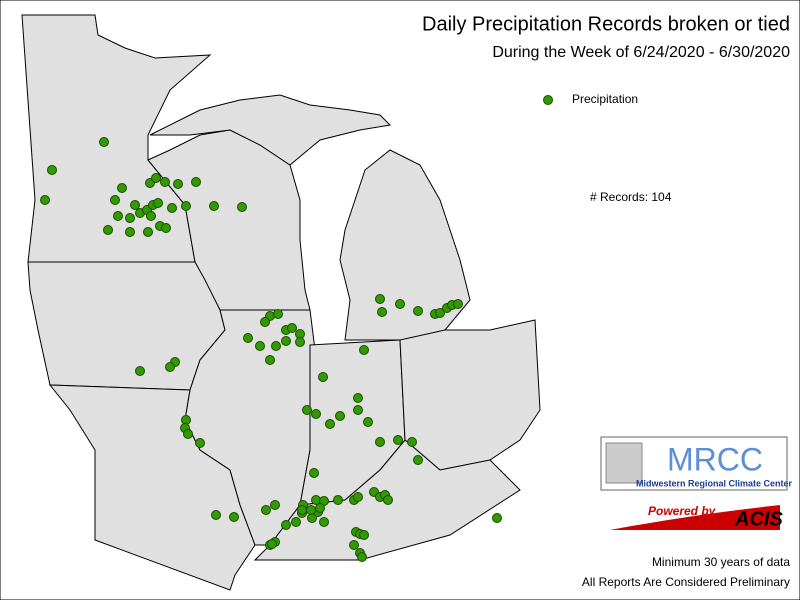 The image size is (800, 600). What do you see at coordinates (631, 197) in the screenshot?
I see `records-count: # Records: 104` at bounding box center [631, 197].